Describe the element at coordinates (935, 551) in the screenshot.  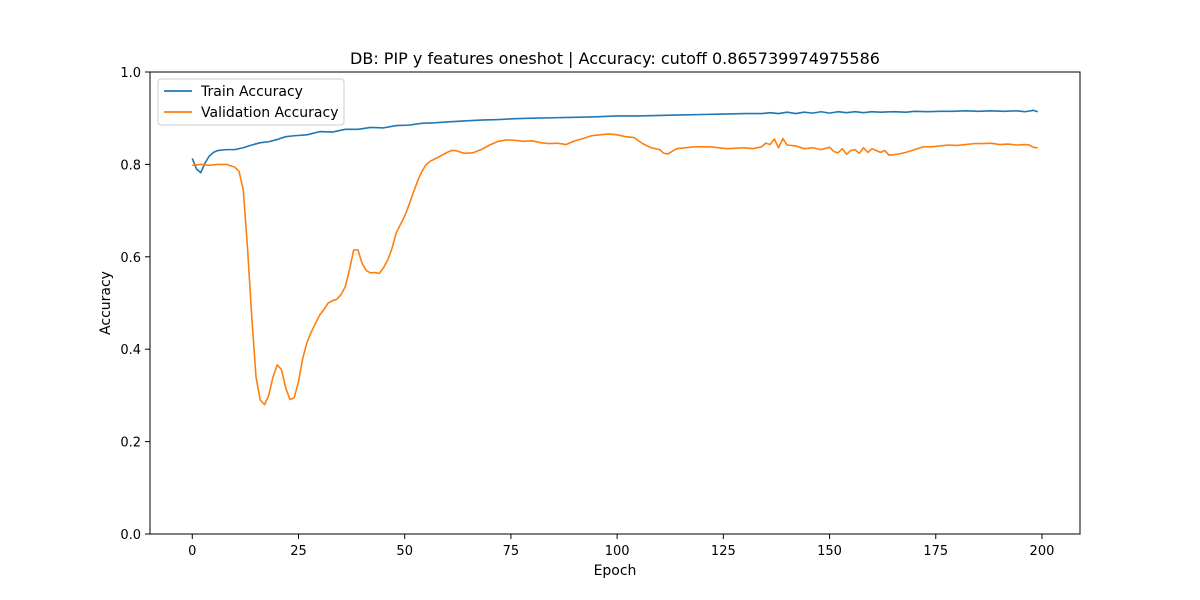
I see `x-tick-label: 175` at that location.